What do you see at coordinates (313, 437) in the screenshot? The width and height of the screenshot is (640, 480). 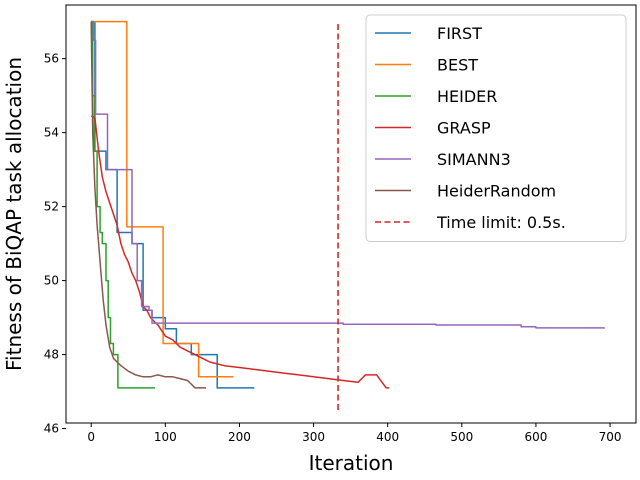 I see `x-tick-label: 300` at bounding box center [313, 437].